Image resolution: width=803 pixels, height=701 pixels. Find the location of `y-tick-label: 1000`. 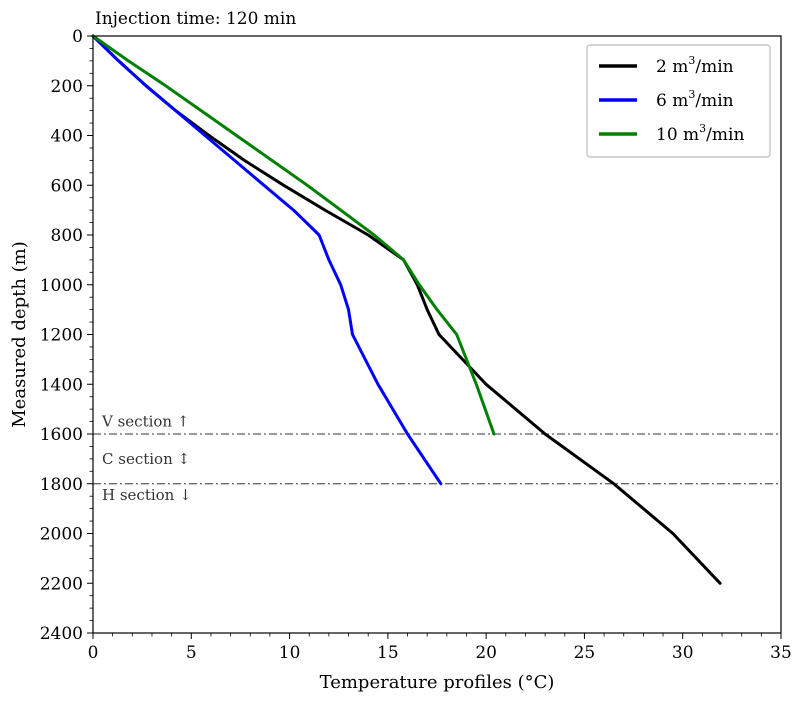

y-tick-label: 1000 is located at coordinates (61, 286).